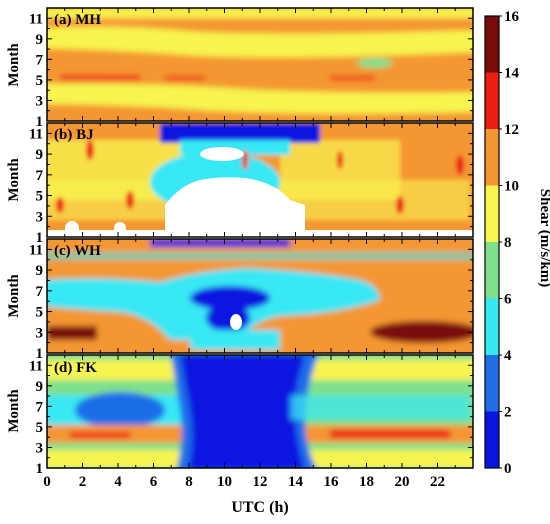  I want to click on colorbar-tick-label: 2, so click(508, 413).